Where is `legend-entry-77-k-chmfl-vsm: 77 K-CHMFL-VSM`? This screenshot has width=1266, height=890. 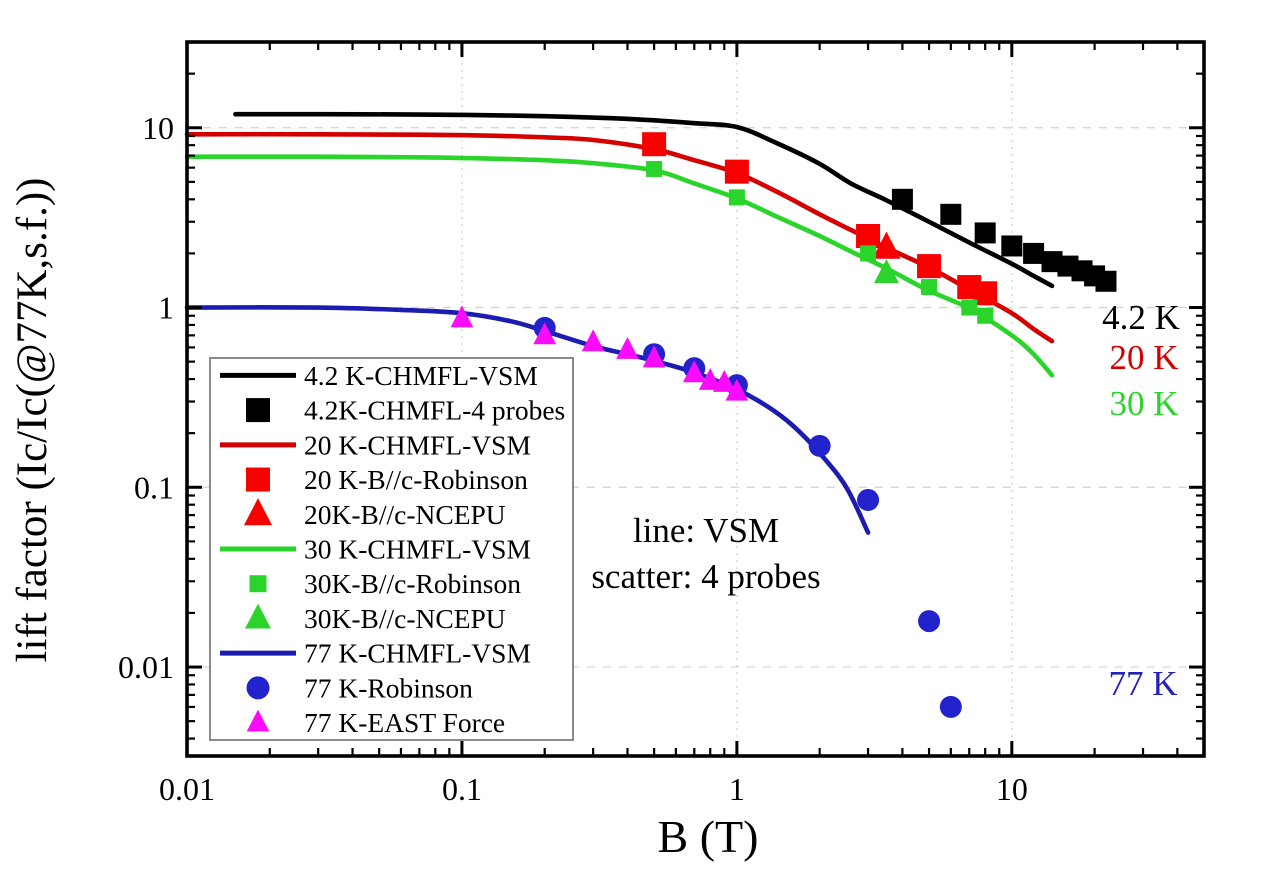 legend-entry-77-k-chmfl-vsm: 77 K-CHMFL-VSM is located at coordinates (375, 653).